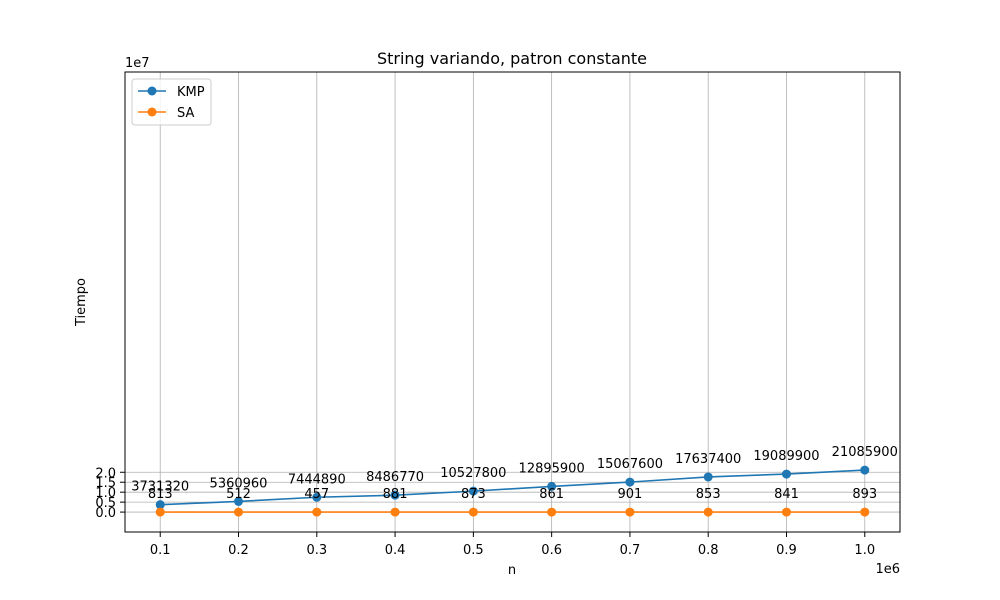 The height and width of the screenshot is (600, 1000). Describe the element at coordinates (708, 494) in the screenshot. I see `data-label-sa: 853` at that location.